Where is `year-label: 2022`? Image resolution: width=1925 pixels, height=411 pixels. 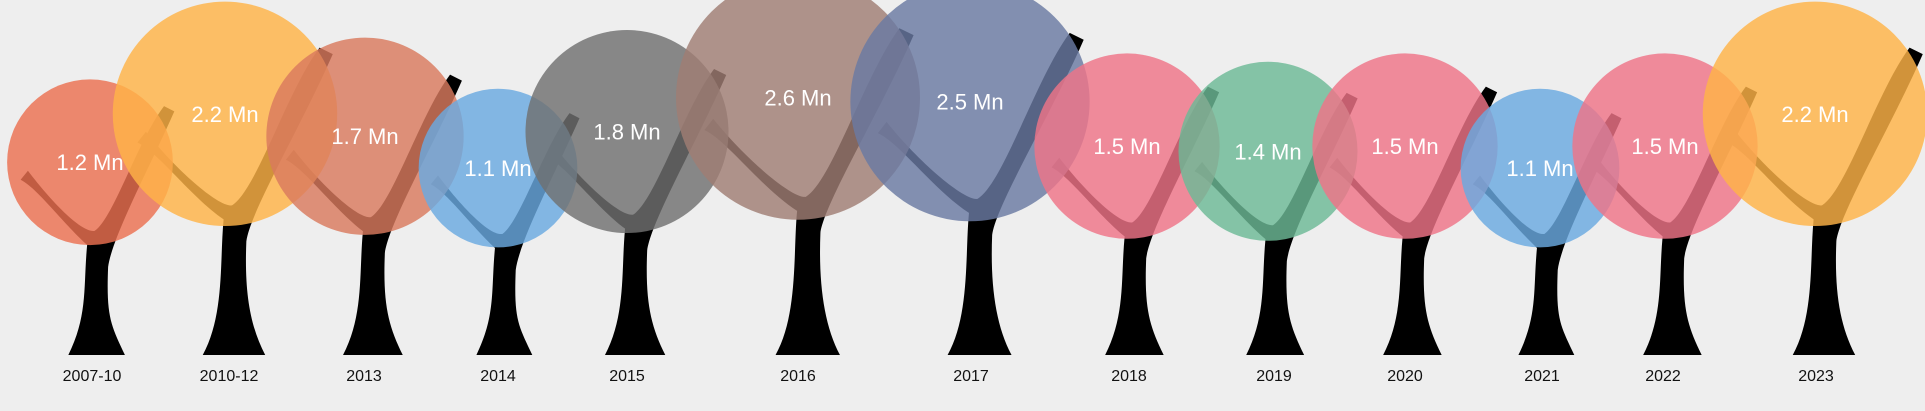
year-label: 2022 is located at coordinates (1663, 376).